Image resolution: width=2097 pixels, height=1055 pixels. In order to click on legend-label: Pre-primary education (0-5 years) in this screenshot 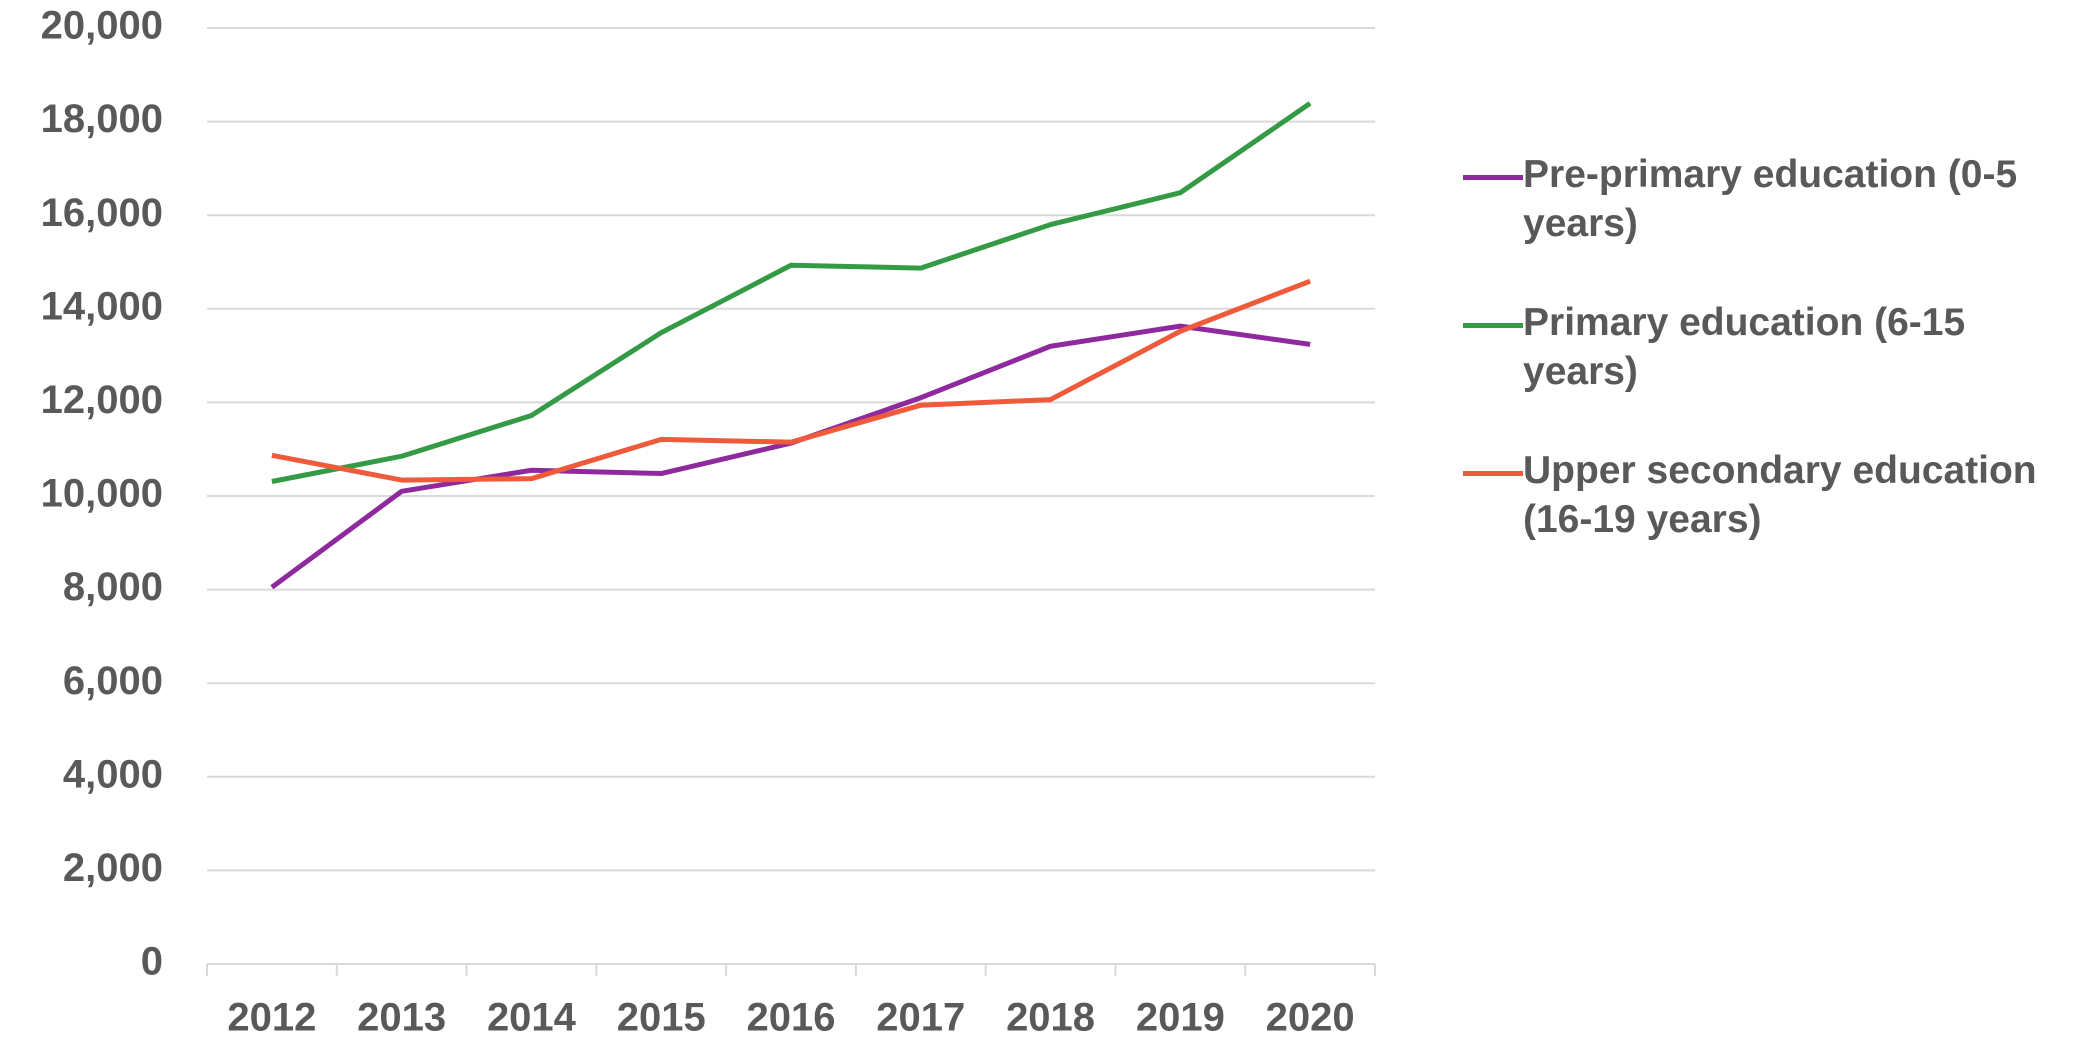, I will do `click(1770, 199)`.